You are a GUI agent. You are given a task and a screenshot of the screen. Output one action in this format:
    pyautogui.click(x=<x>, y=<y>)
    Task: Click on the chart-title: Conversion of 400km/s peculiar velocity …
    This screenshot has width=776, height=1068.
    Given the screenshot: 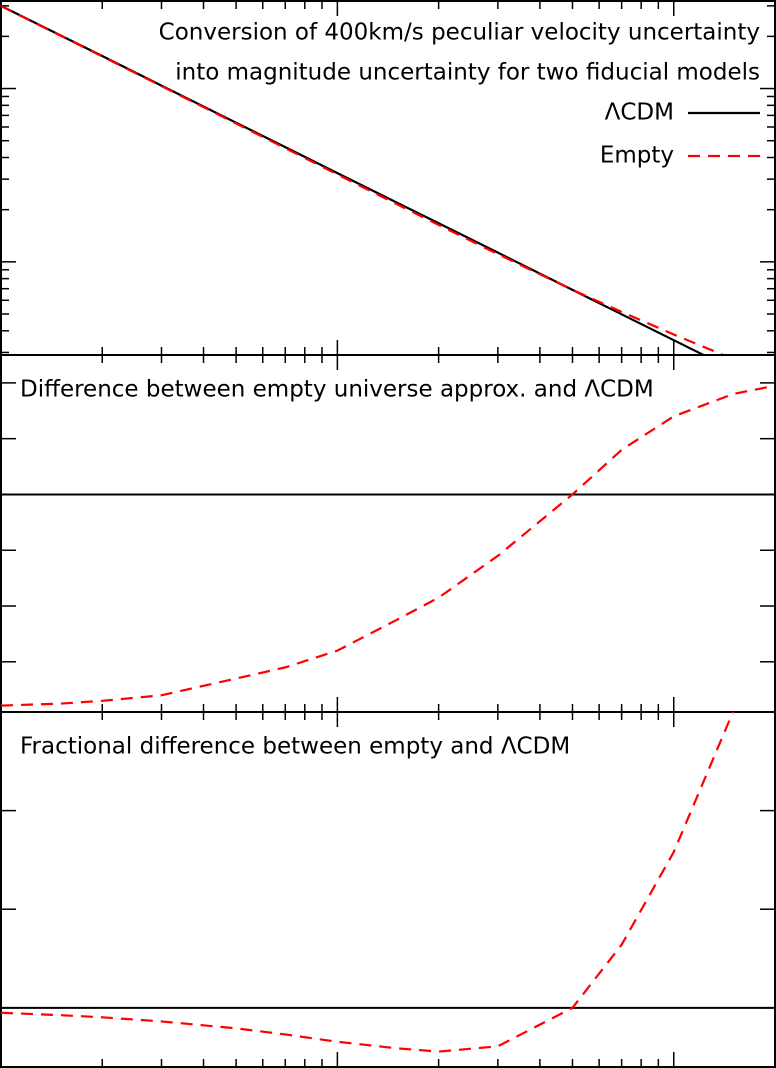 What is the action you would take?
    pyautogui.click(x=459, y=33)
    